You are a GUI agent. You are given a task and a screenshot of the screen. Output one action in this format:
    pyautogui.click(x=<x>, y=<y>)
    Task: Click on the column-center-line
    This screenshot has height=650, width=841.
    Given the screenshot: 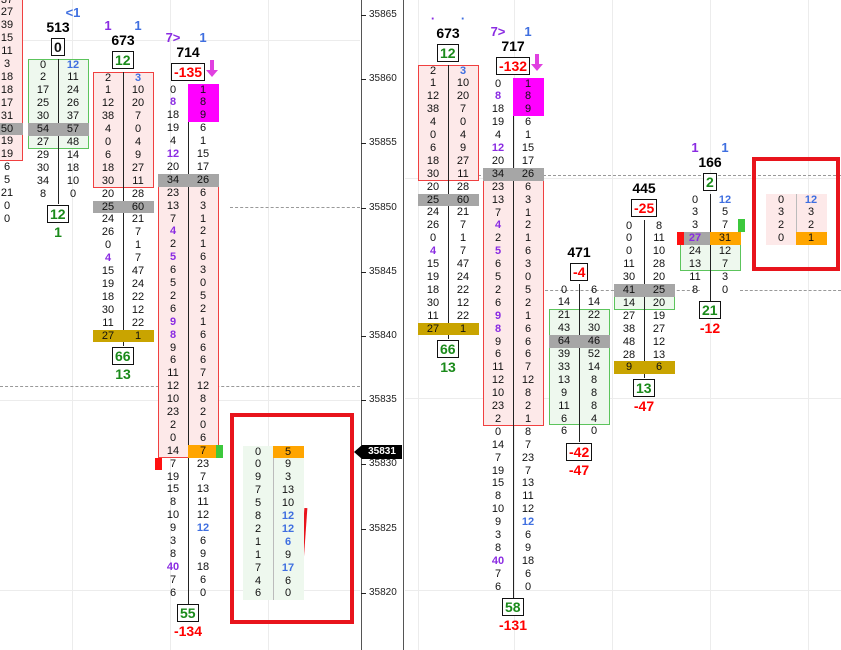 What is the action you would take?
    pyautogui.click(x=513, y=337)
    